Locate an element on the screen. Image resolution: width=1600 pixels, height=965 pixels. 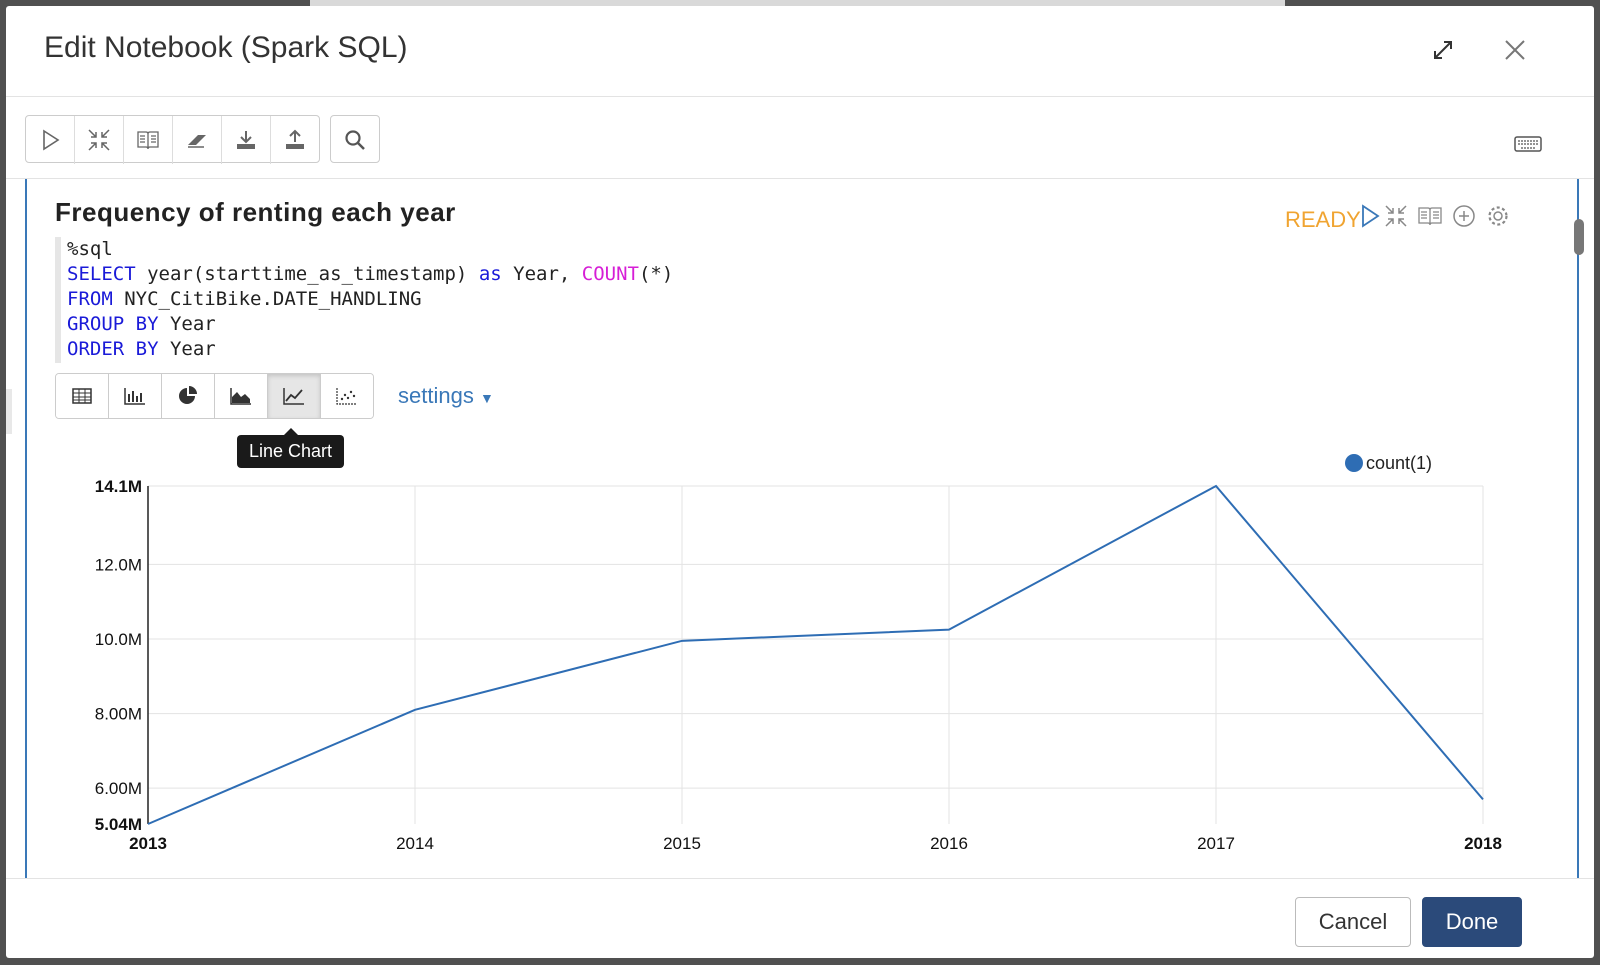
collapse-icon is located at coordinates (99, 140).